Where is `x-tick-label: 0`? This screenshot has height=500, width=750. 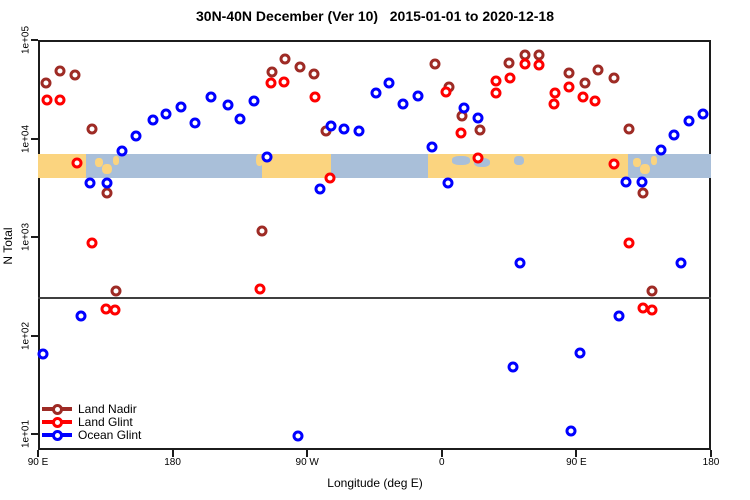
x-tick-label: 0 is located at coordinates (442, 462).